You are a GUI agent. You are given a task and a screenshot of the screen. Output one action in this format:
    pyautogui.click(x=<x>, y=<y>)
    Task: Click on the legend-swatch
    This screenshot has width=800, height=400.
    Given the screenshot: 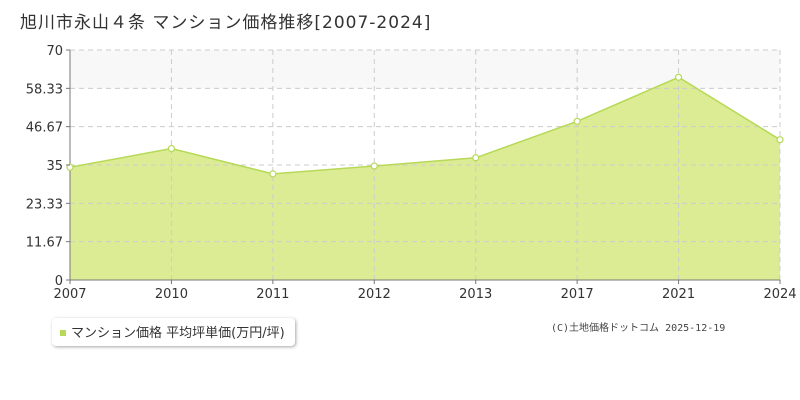 What is the action you would take?
    pyautogui.click(x=63, y=332)
    